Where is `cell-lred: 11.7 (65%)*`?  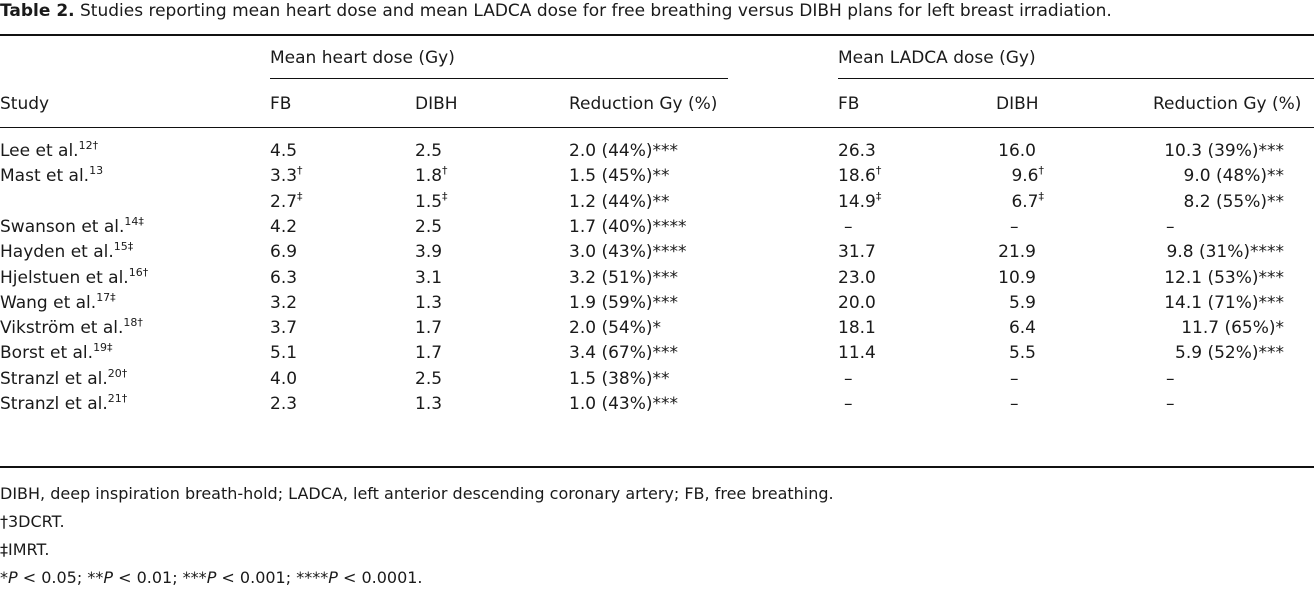
cell-lred: 11.7 (65%)* is located at coordinates (1232, 328).